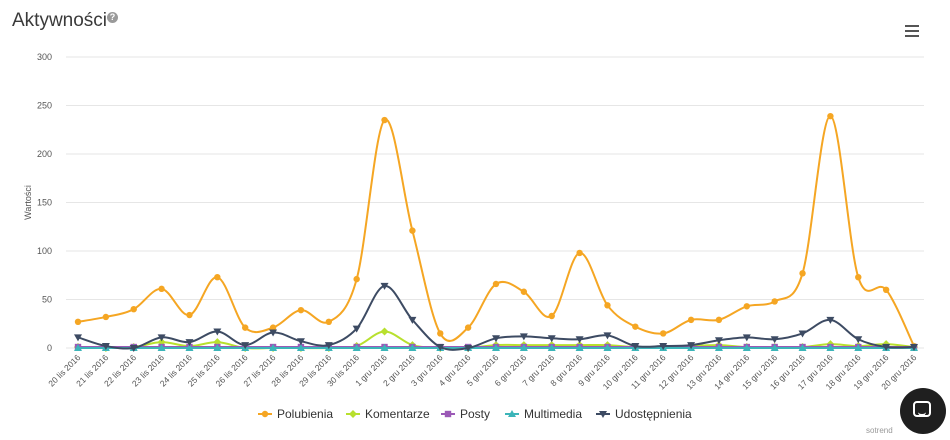 Image resolution: width=950 pixels, height=440 pixels. Describe the element at coordinates (44, 203) in the screenshot. I see `y-tick-label: 150` at that location.